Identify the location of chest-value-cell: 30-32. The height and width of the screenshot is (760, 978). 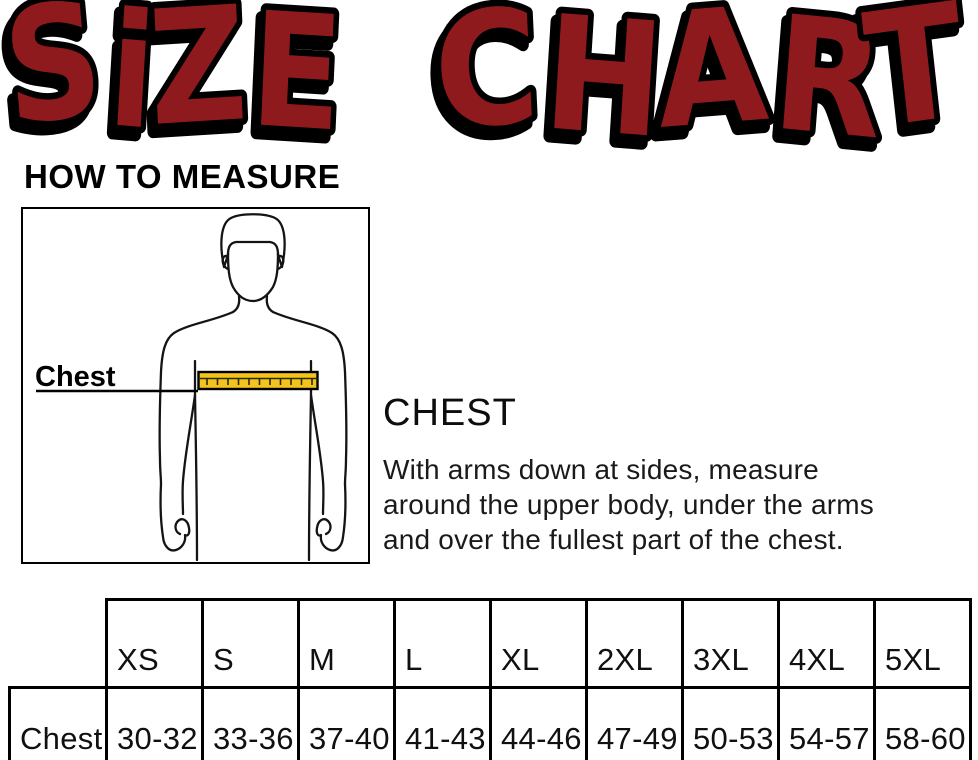
(154, 723).